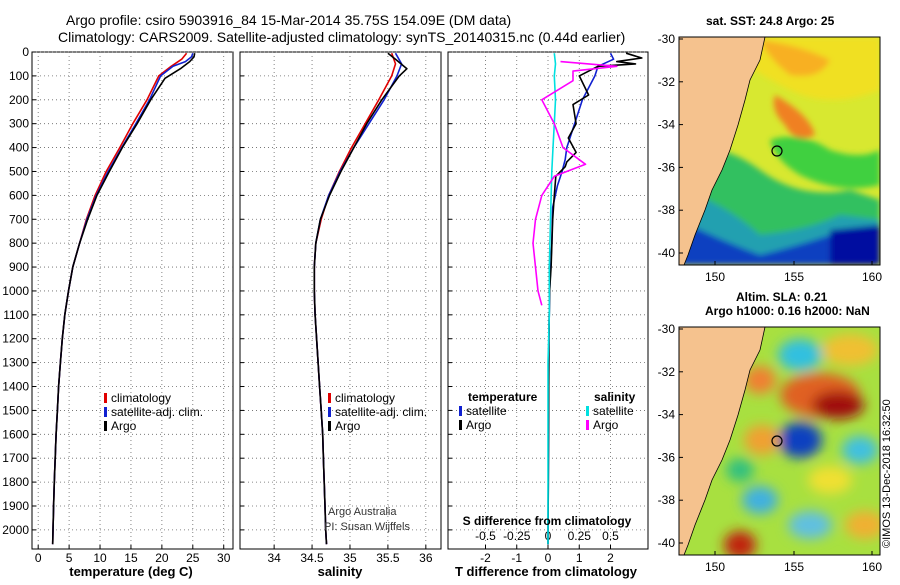 Image resolution: width=900 pixels, height=585 pixels. Describe the element at coordinates (19, 243) in the screenshot. I see `depth-tick-label: 800` at that location.